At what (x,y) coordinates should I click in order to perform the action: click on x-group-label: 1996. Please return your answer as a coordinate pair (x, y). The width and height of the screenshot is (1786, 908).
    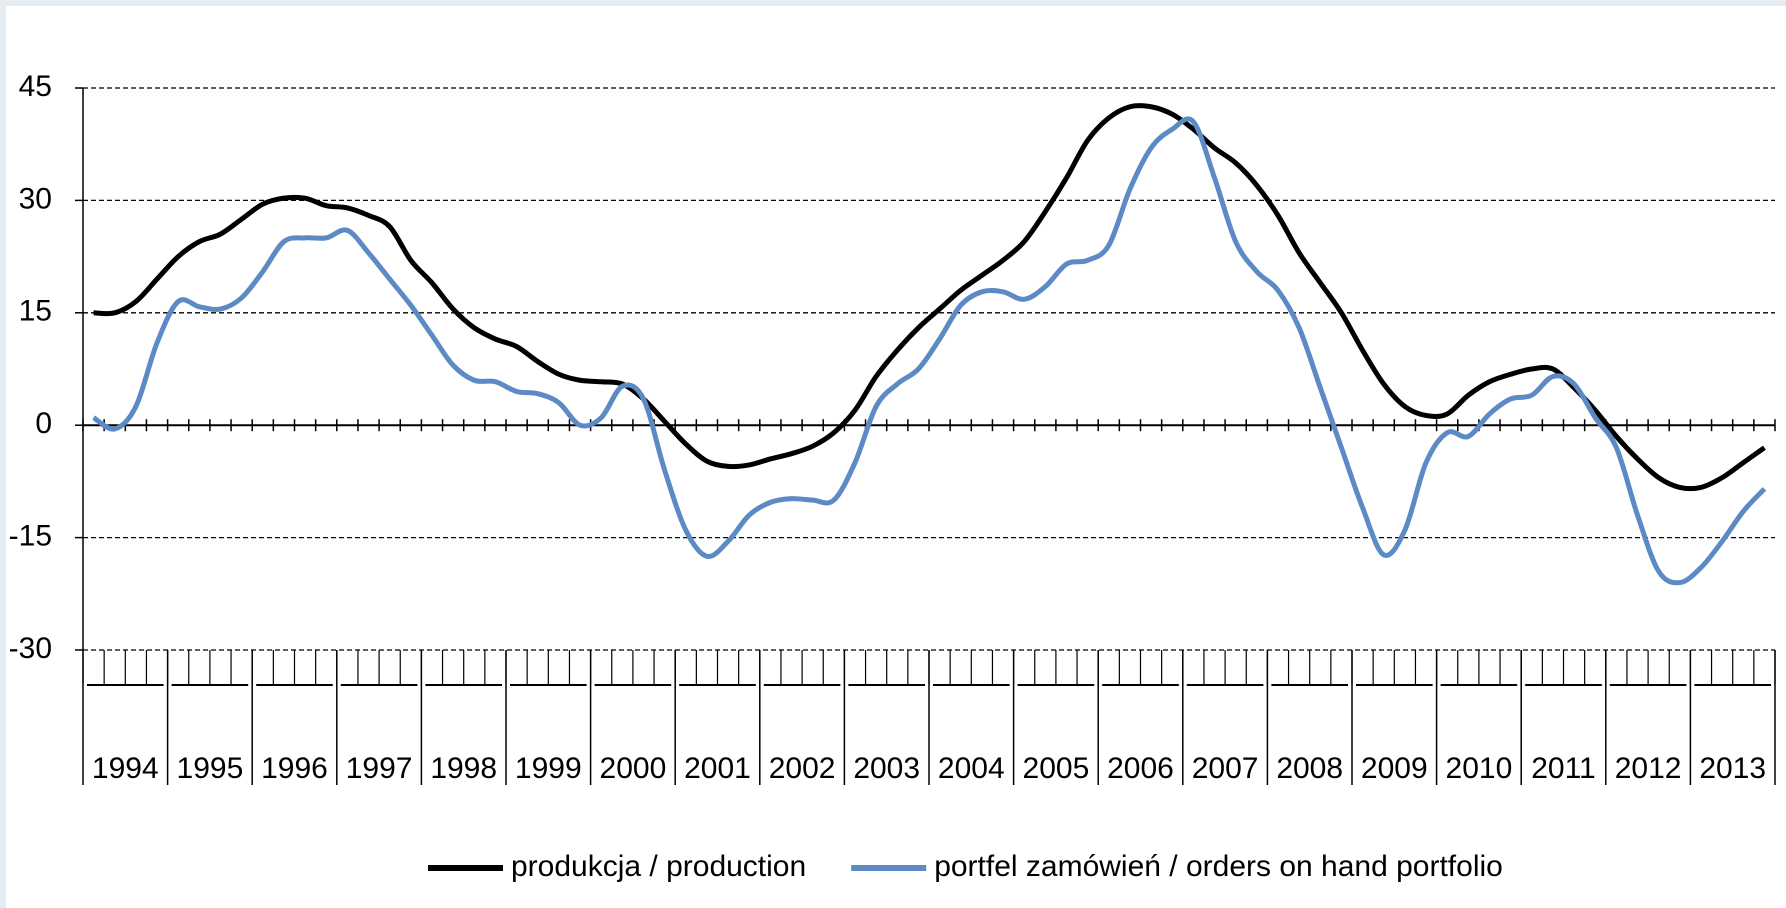
    Looking at the image, I should click on (294, 768).